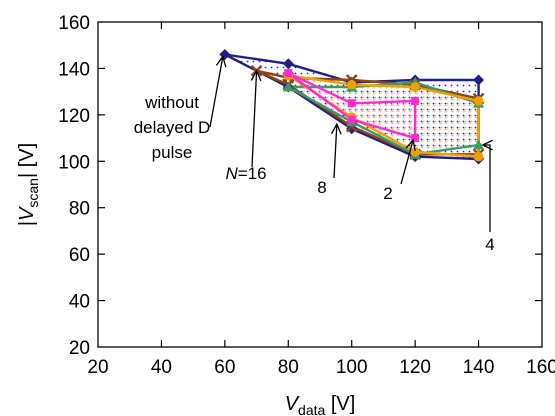 The image size is (555, 416). What do you see at coordinates (161, 367) in the screenshot?
I see `x-tick-label: 40` at bounding box center [161, 367].